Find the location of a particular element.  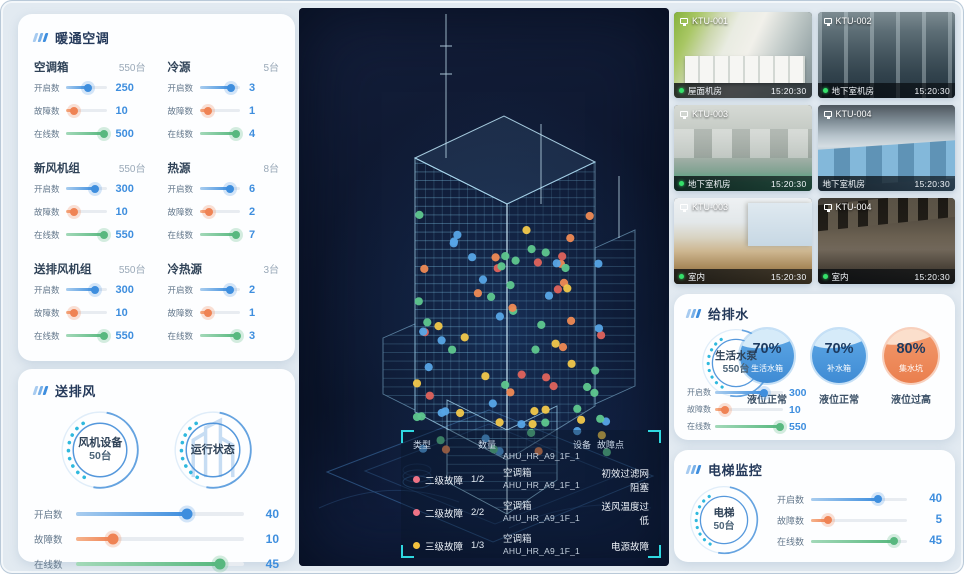

fault-table-row: 二级故障 2/2 空调箱 AHU_HR_A9_1F_1 送风温度过低 is located at coordinates (531, 512).